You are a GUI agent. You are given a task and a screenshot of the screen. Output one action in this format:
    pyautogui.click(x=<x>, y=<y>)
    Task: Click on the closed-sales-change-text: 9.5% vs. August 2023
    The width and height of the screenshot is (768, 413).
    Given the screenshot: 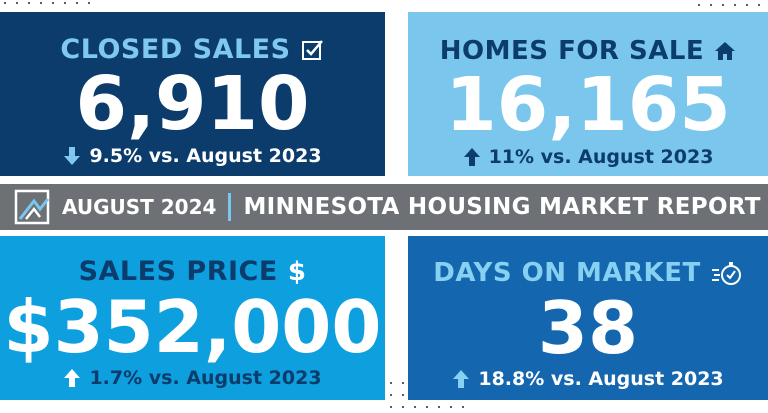 What is the action you would take?
    pyautogui.click(x=205, y=156)
    